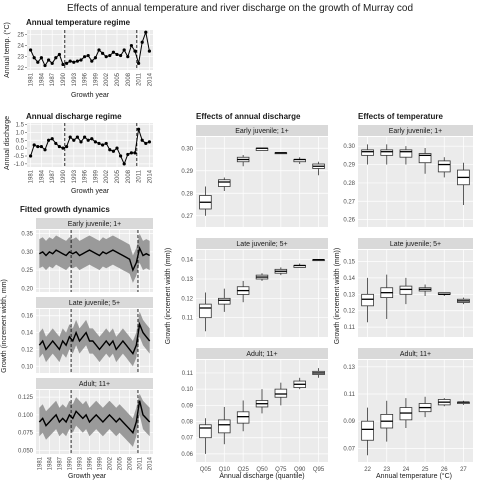 This screenshot has width=480, height=484. Describe the element at coordinates (4, 326) in the screenshot. I see `fitted-ylabel: Growth (increment width, mm)` at that location.